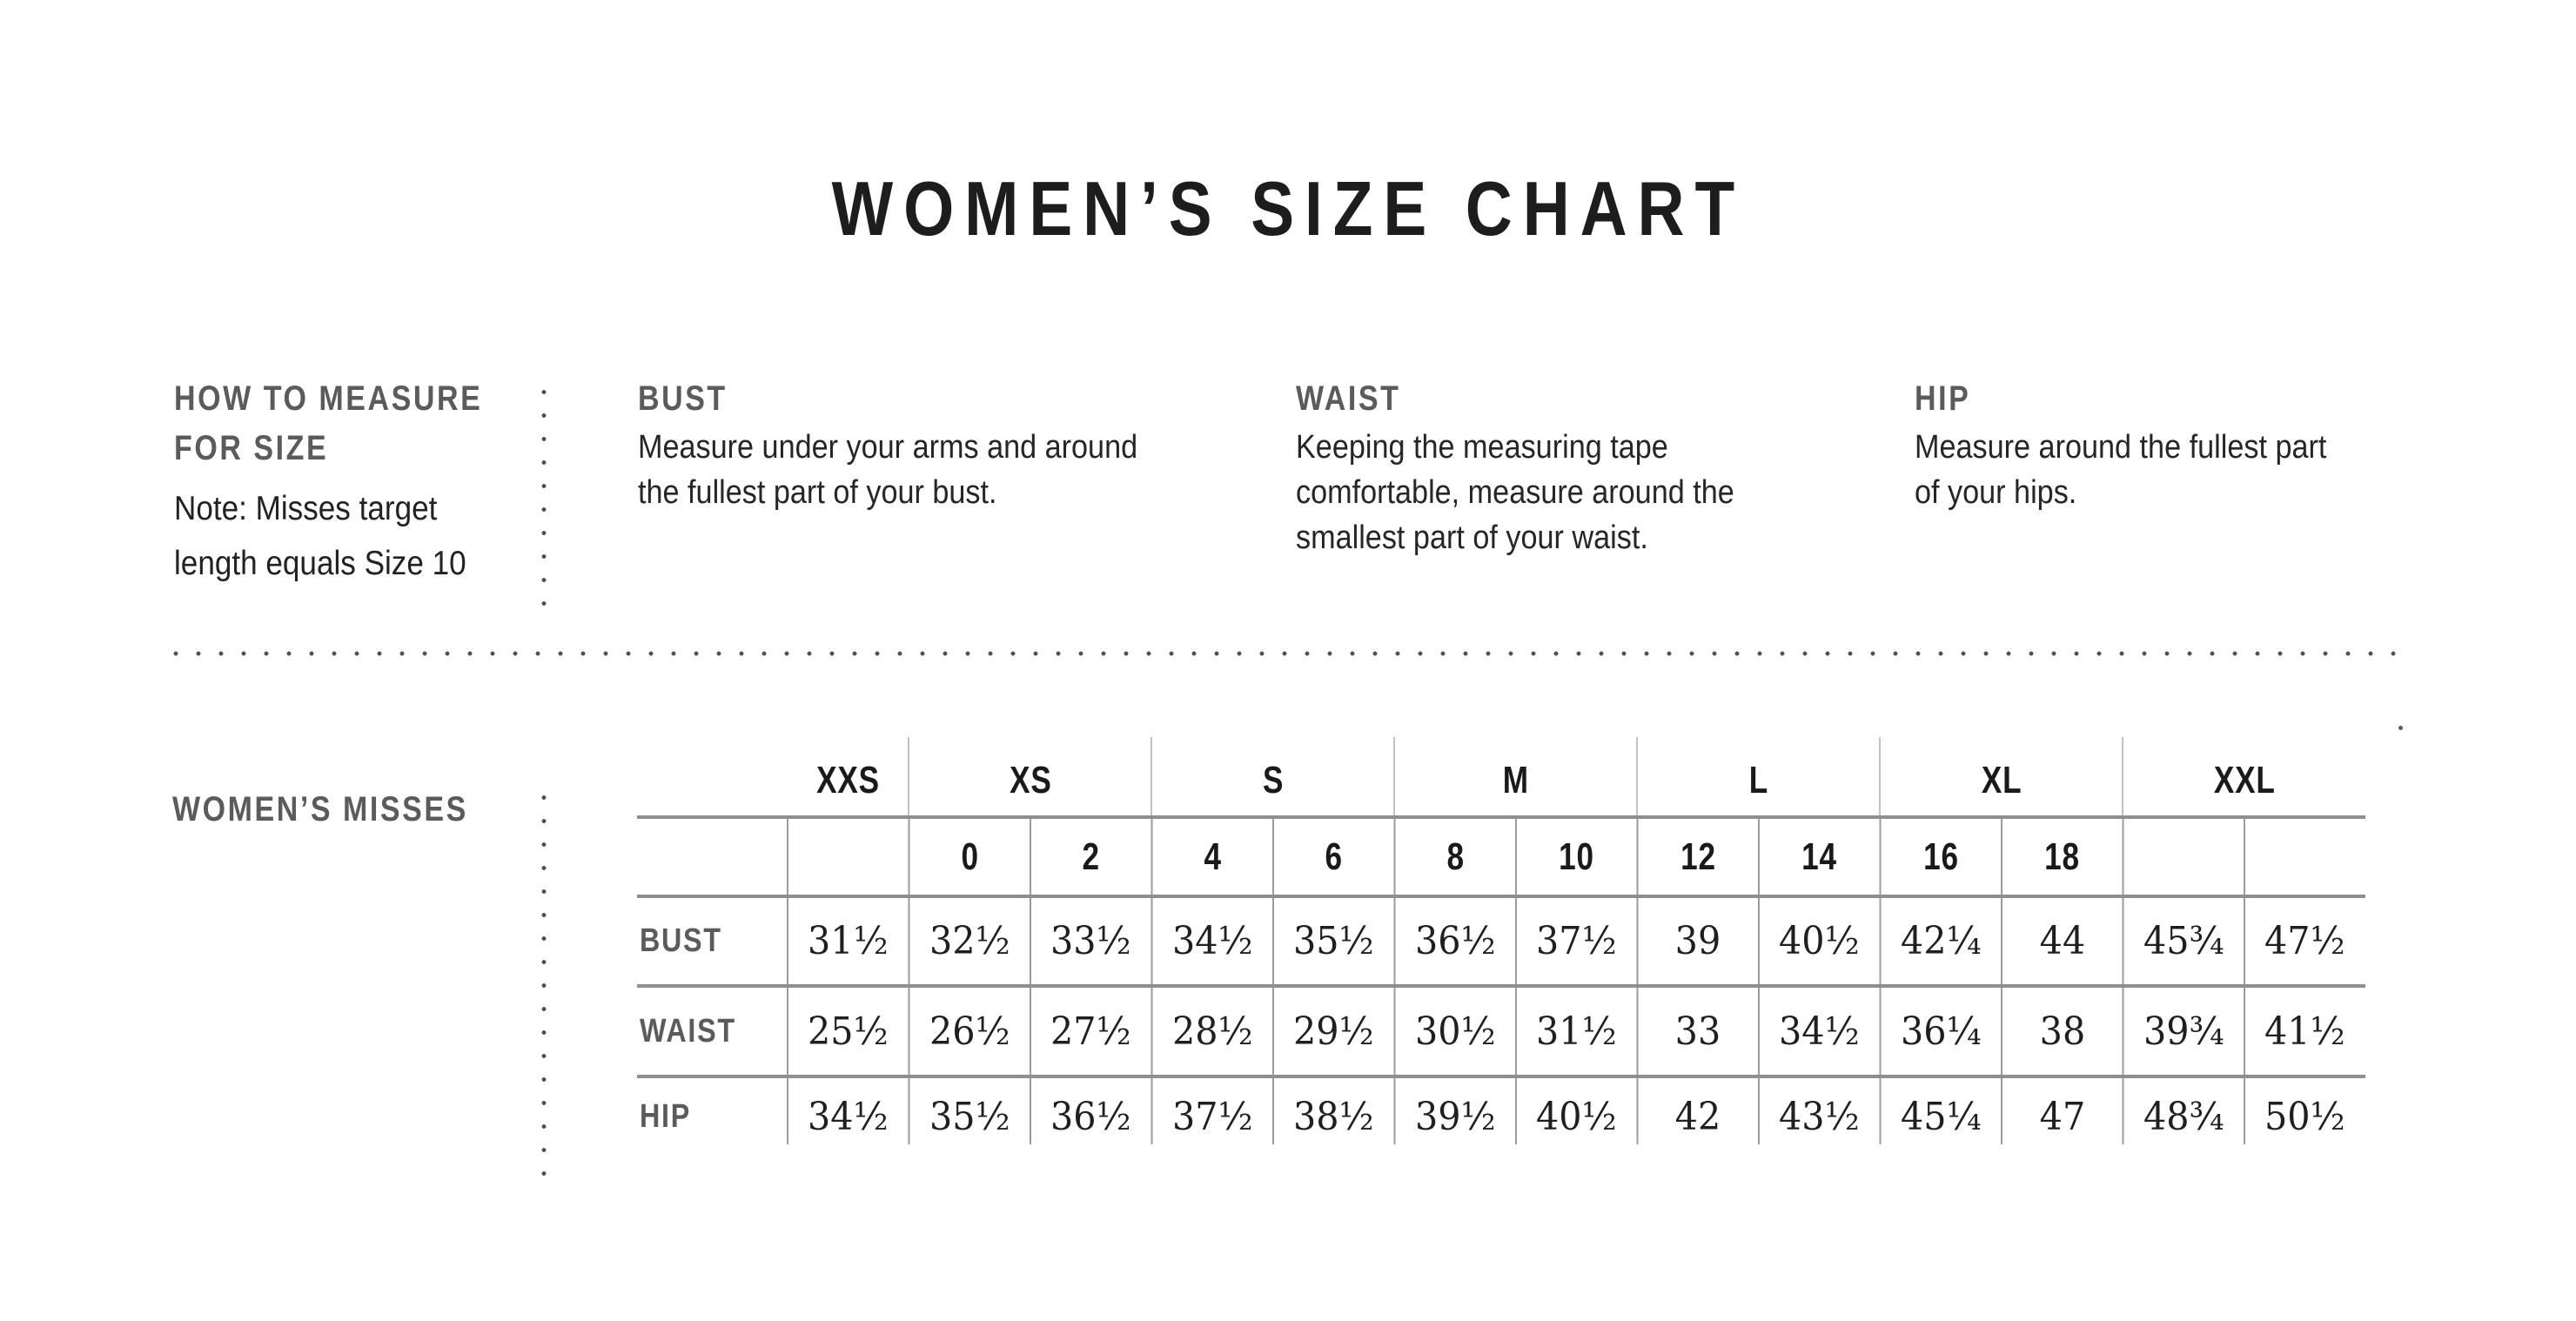  Describe the element at coordinates (356, 423) in the screenshot. I see `how-to-measure-heading: HOW TO MEASURE FOR SIZE` at that location.